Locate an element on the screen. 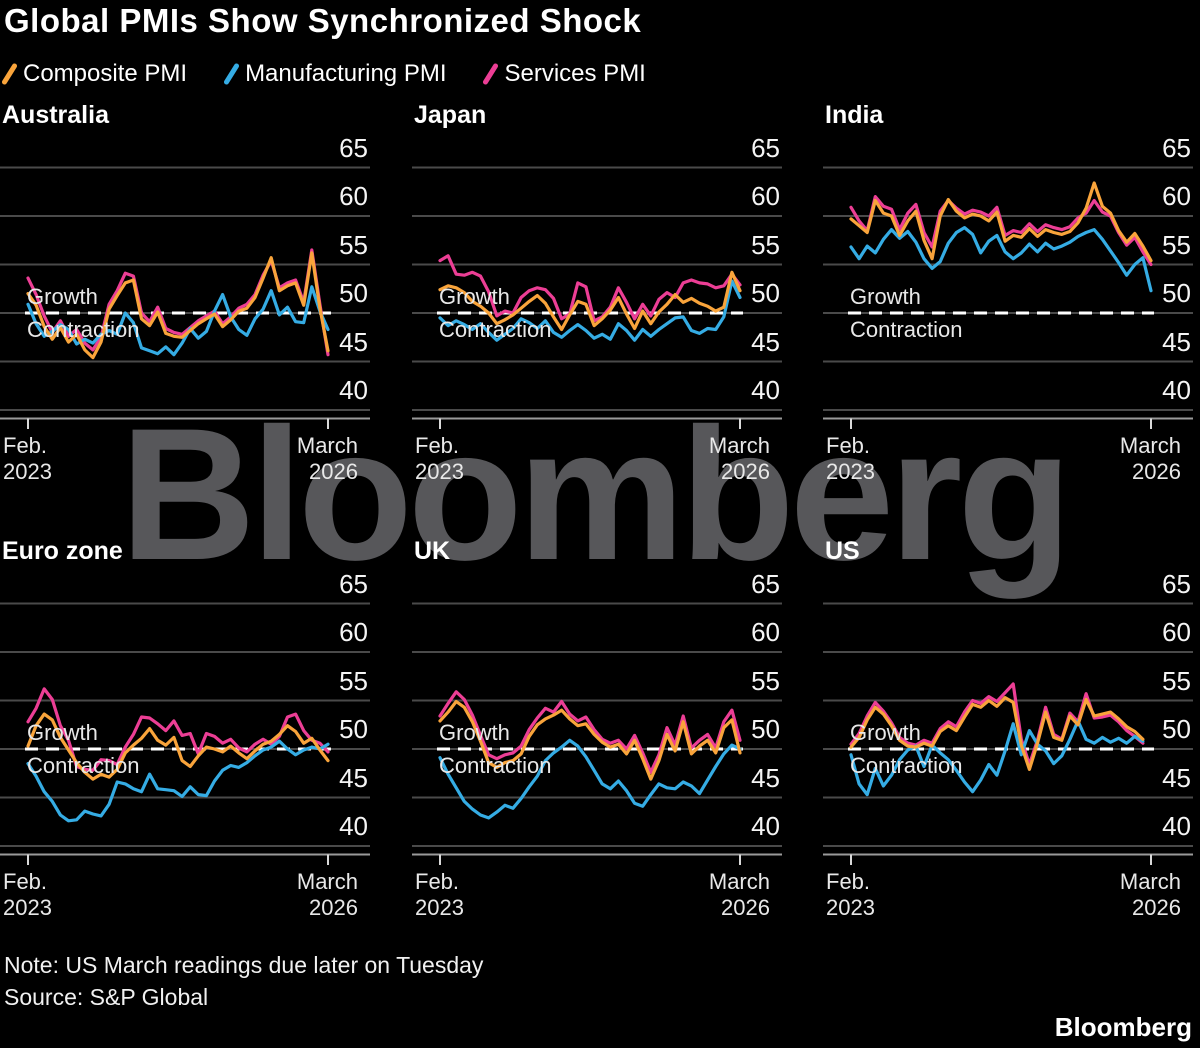 Image resolution: width=1200 pixels, height=1048 pixels. plot-australia is located at coordinates (185, 297).